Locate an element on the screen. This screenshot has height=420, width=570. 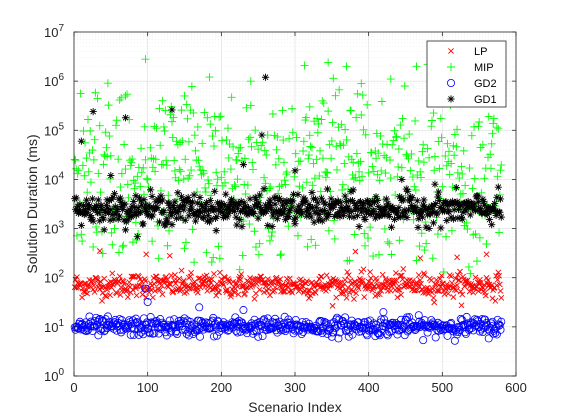
legend-marker-gd2 is located at coordinates (450, 83).